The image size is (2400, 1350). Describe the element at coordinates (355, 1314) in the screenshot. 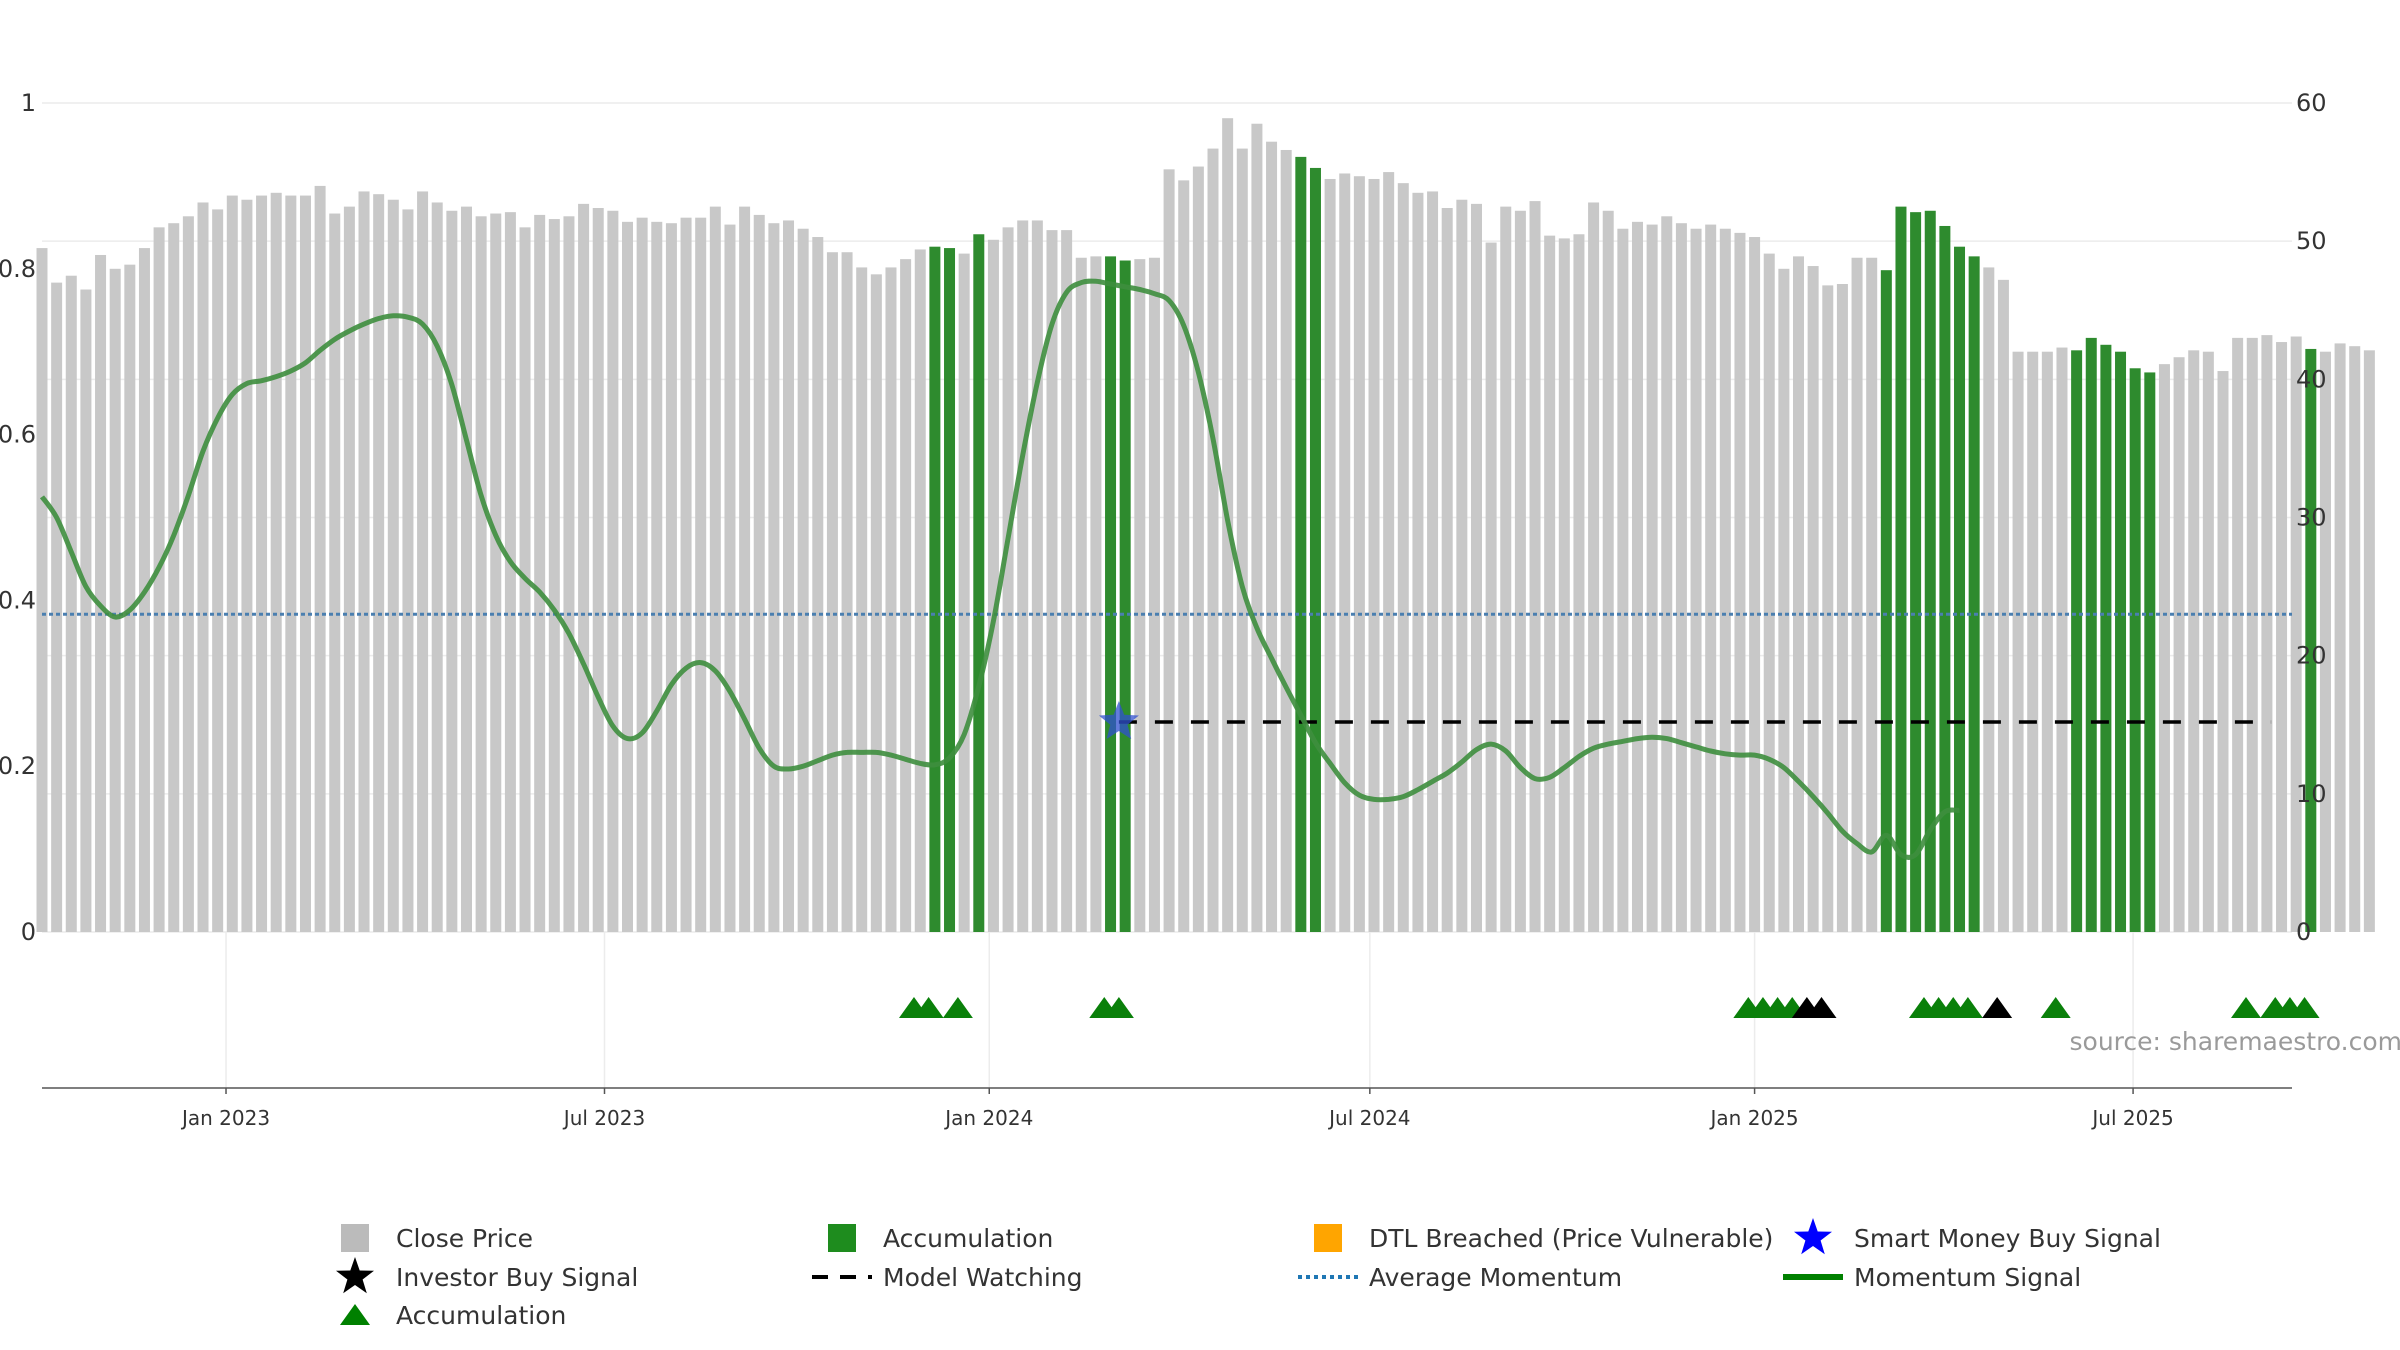

I see `legend-triangle-swatch` at that location.